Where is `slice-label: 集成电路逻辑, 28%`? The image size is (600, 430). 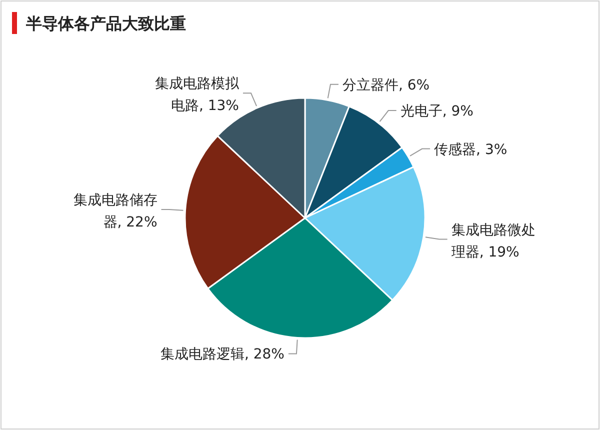
slice-label: 集成电路逻辑, 28% is located at coordinates (222, 354).